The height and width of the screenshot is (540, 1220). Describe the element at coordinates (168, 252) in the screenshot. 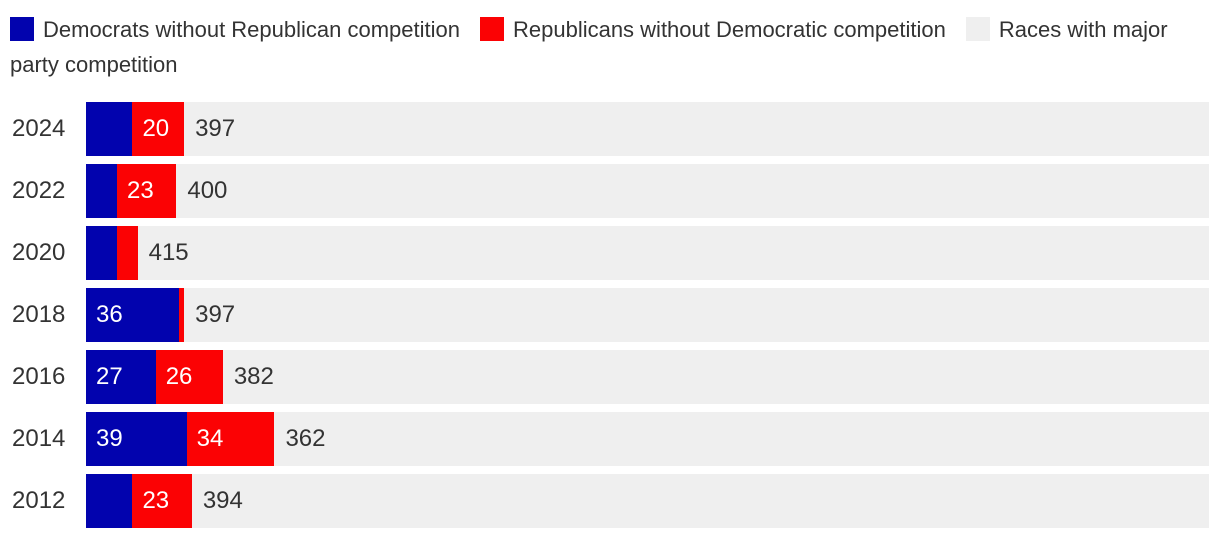

I see `total-races-label: 415` at that location.